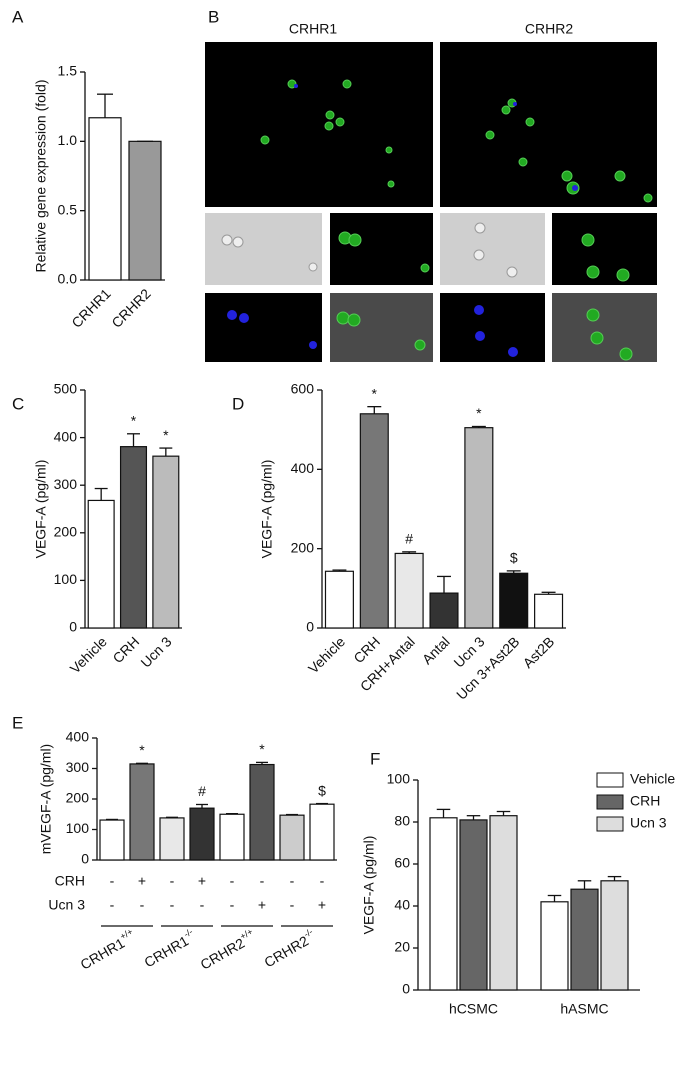 This screenshot has width=693, height=1082. I want to click on panel-letter: F, so click(375, 758).